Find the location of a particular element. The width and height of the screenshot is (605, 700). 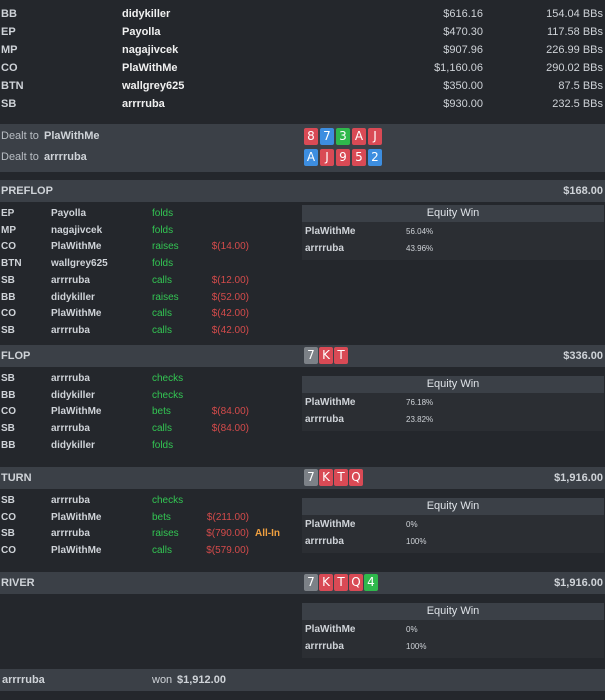

player-stack: $1,160.06 is located at coordinates (458, 68).